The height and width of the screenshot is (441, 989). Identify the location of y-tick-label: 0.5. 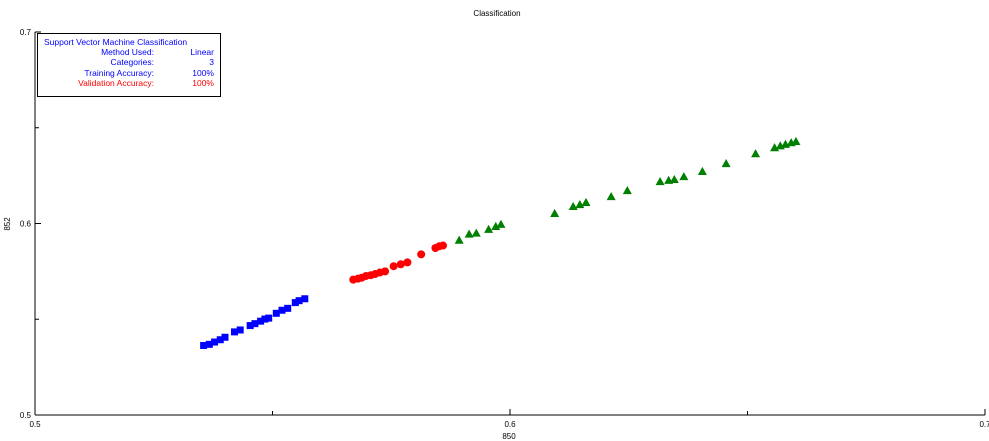
(26, 415).